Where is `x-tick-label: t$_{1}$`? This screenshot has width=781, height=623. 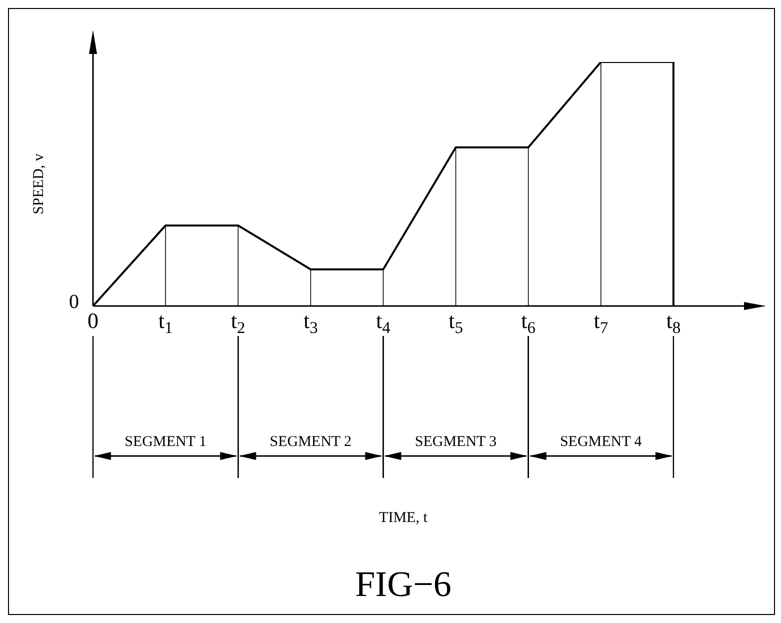
x-tick-label: t$_{1}$ is located at coordinates (165, 323).